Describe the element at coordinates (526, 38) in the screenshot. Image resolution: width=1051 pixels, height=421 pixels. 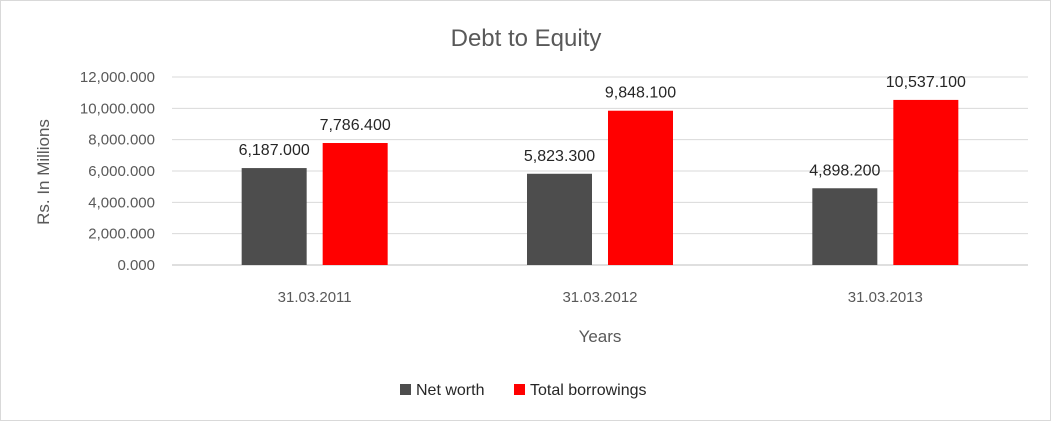
I see `chart-title: Debt to Equity` at that location.